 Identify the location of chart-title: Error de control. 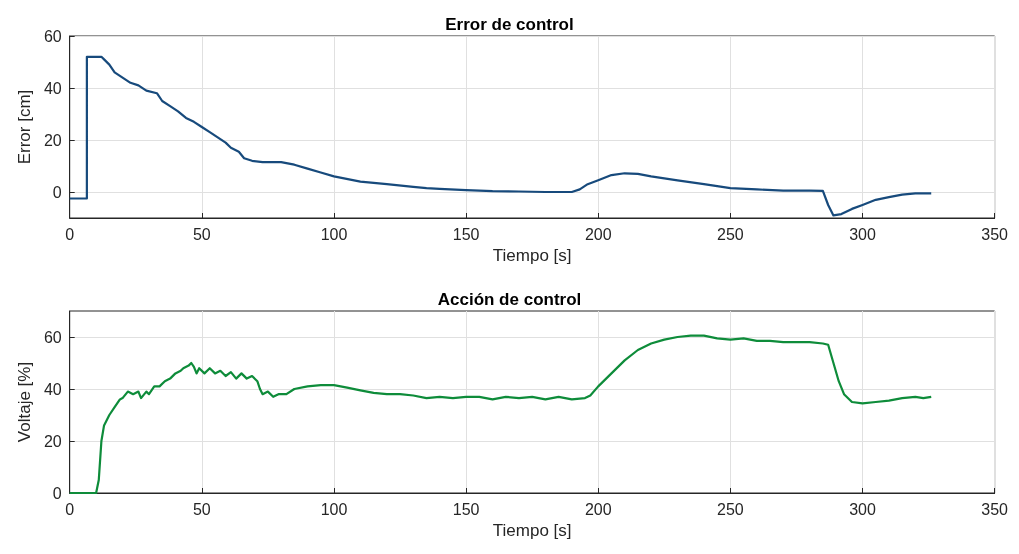
(509, 24).